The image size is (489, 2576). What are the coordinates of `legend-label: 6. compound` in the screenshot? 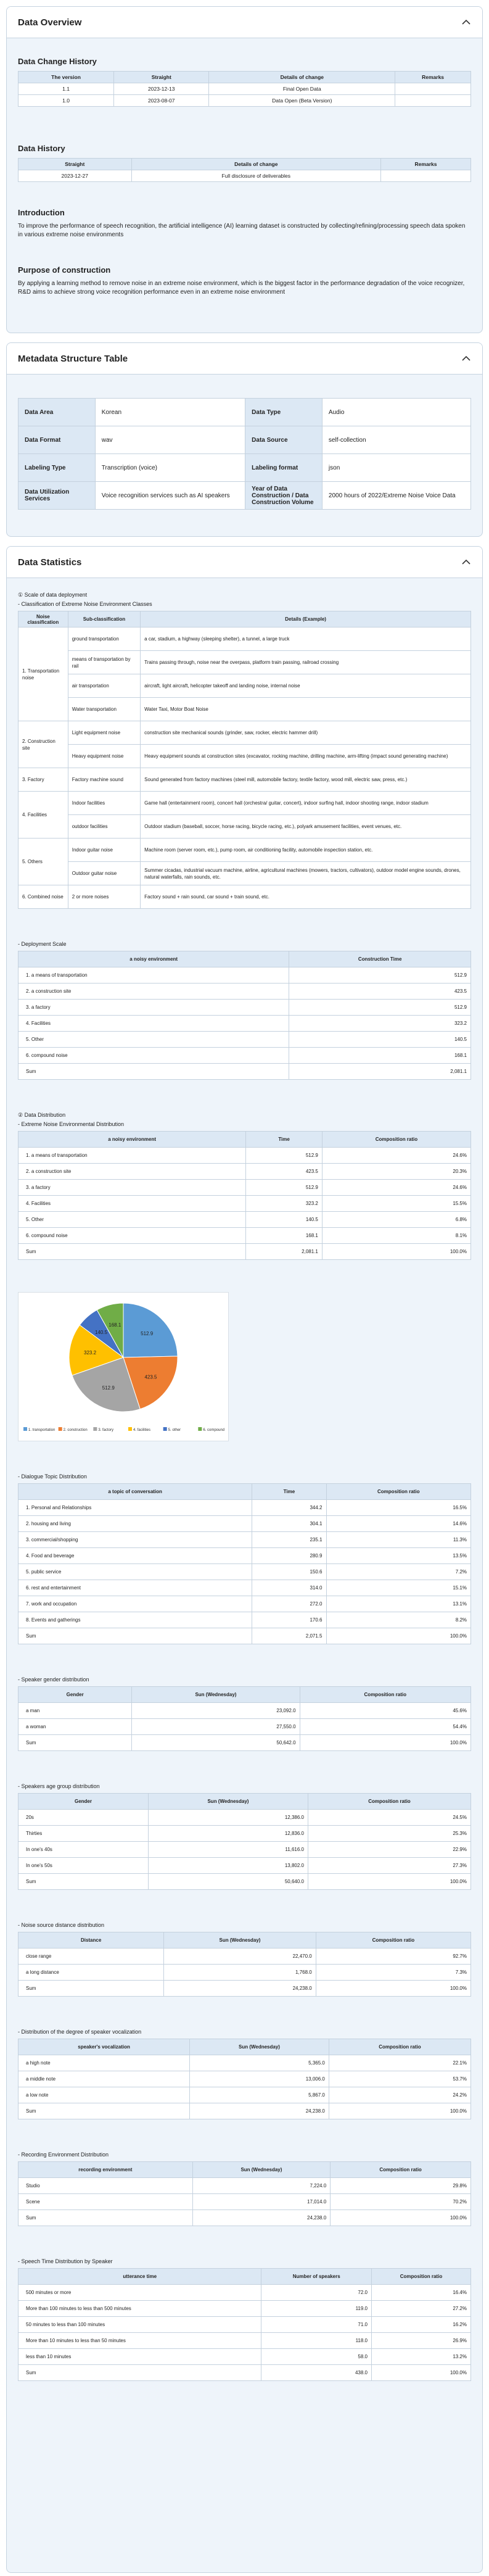 It's located at (213, 1430).